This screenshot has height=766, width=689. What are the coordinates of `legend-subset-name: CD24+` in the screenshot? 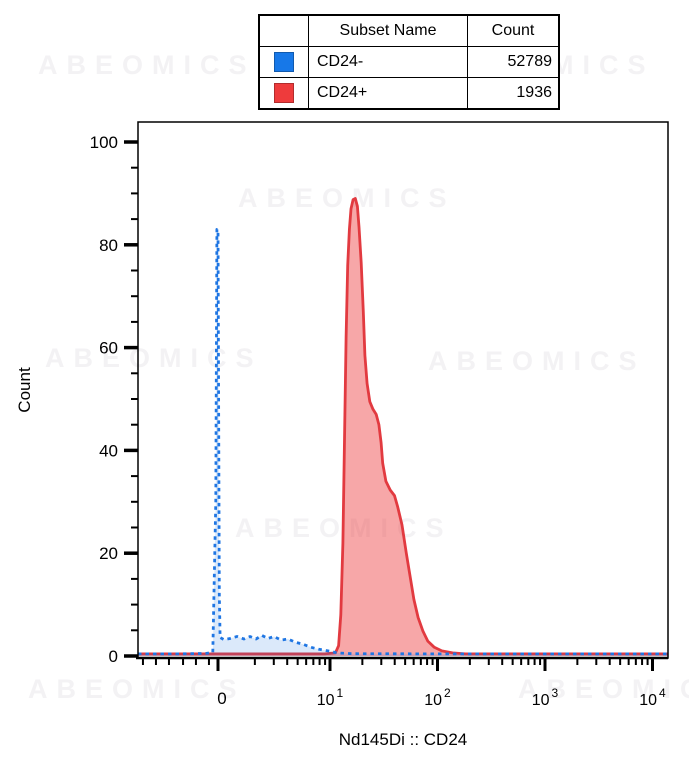 It's located at (388, 93).